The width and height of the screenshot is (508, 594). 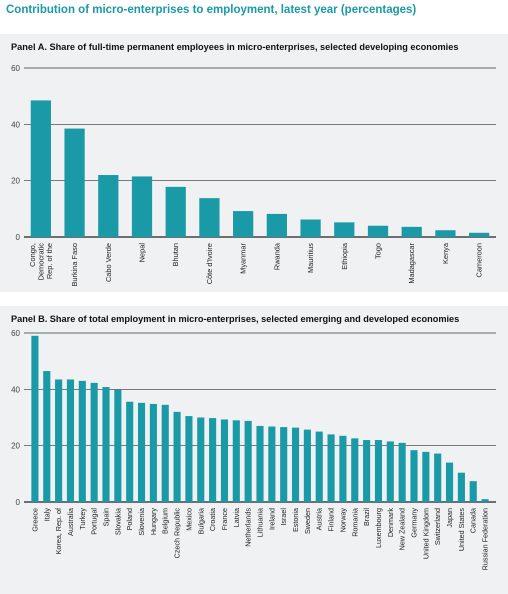 What do you see at coordinates (479, 260) in the screenshot?
I see `category-label: Cameroon` at bounding box center [479, 260].